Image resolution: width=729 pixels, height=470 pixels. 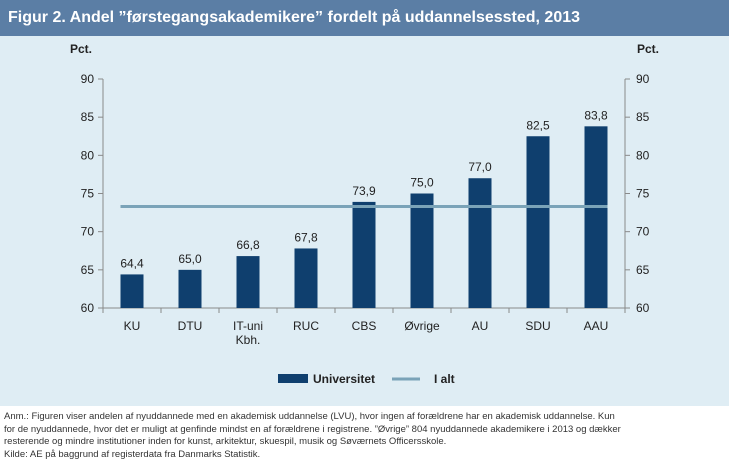 I want to click on y-tick-label-right: 60, so click(x=643, y=308).